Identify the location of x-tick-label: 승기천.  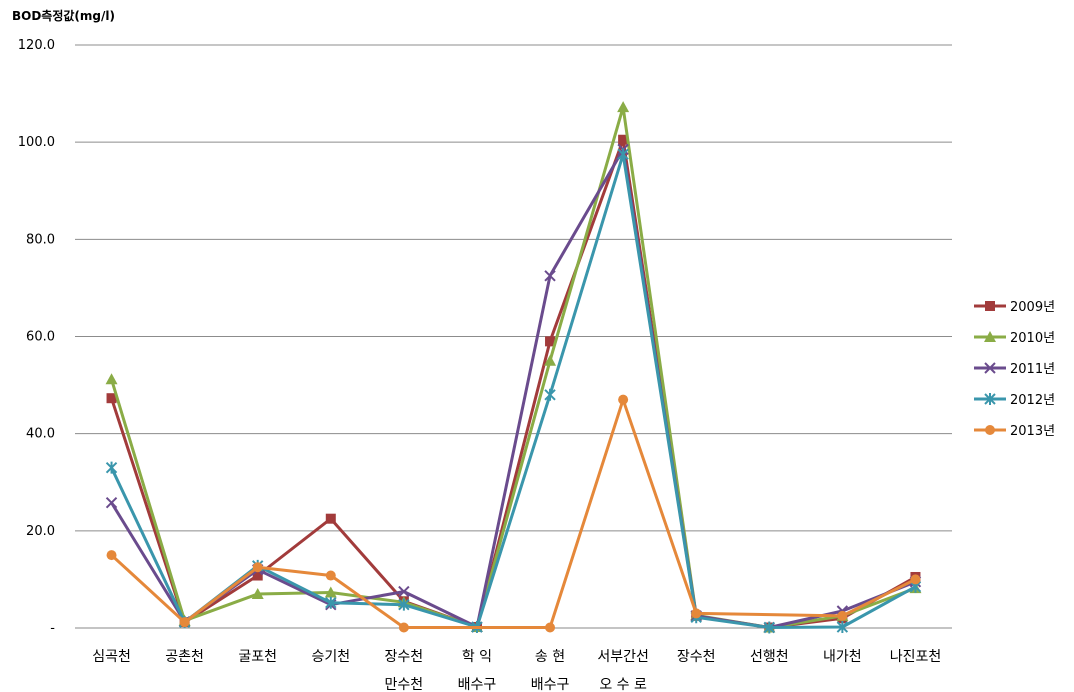
(330, 657).